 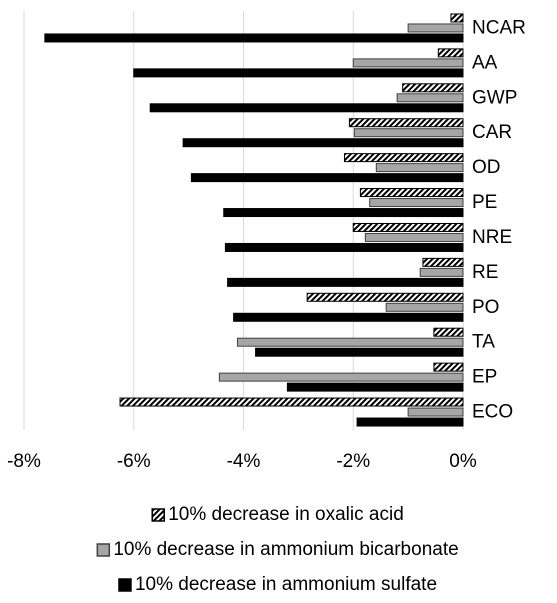 I want to click on y-tick-label: TA, so click(x=483, y=342).